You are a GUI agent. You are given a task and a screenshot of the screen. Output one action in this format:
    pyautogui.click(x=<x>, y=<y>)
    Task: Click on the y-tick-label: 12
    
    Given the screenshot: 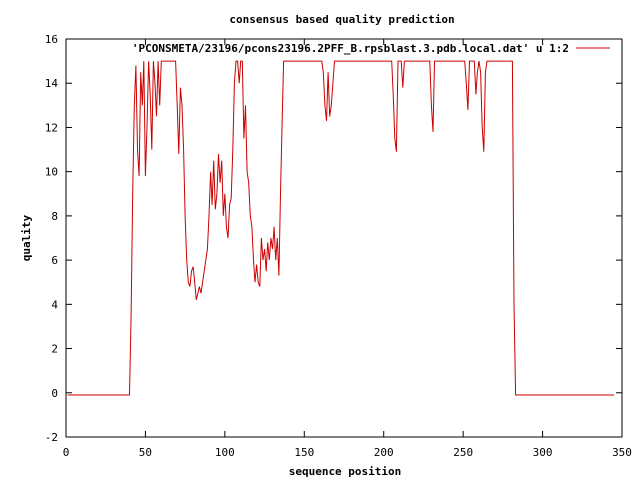 What is the action you would take?
    pyautogui.click(x=51, y=127)
    